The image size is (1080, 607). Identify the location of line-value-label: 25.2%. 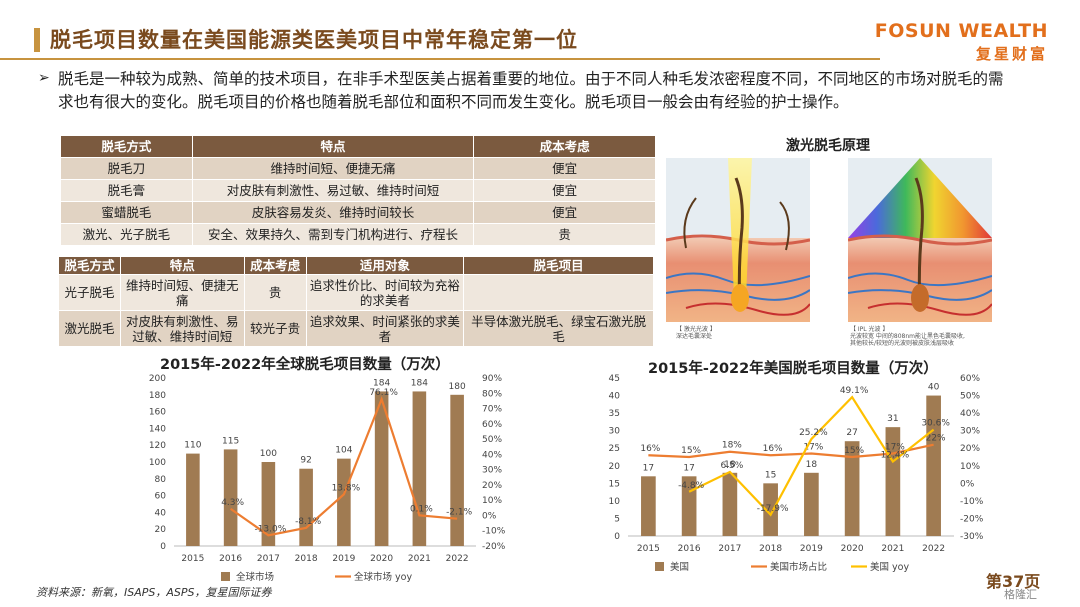
(813, 433).